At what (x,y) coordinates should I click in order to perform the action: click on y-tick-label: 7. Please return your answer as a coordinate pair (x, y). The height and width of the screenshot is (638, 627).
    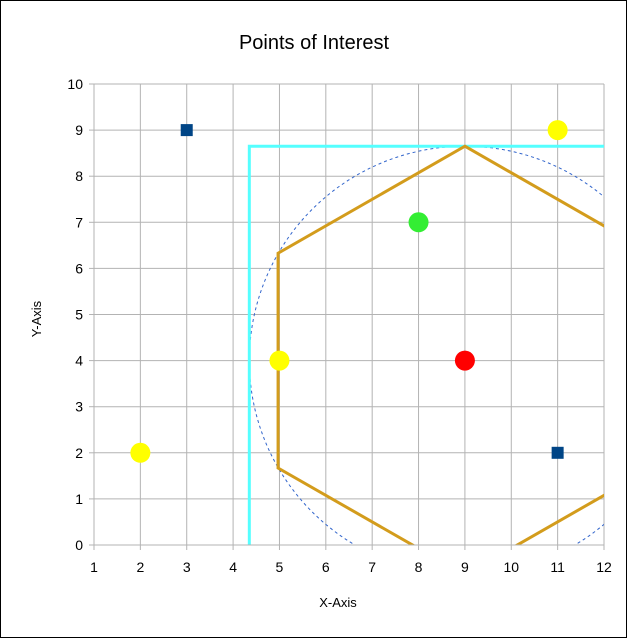
    Looking at the image, I should click on (79, 222).